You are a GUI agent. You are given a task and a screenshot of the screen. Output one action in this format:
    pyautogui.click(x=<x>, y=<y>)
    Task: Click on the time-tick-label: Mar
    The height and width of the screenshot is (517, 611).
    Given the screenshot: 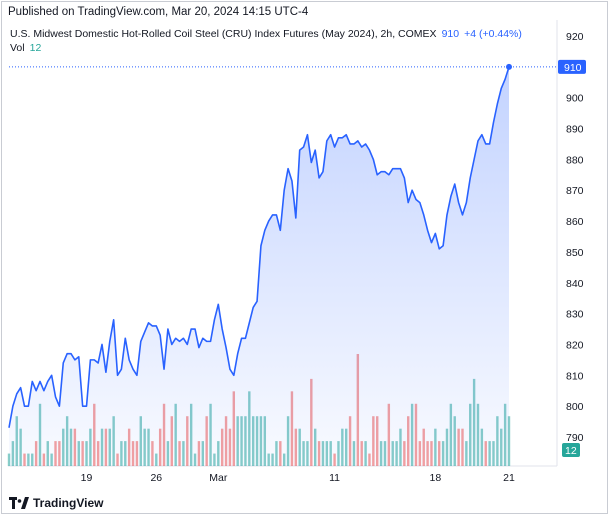 What is the action you would take?
    pyautogui.click(x=218, y=478)
    